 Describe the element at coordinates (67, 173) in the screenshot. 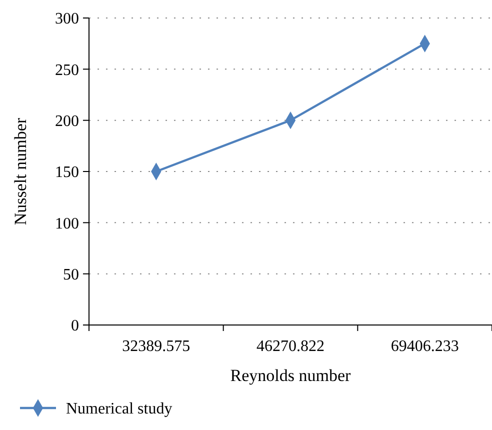

I see `y-tick-label: 150` at that location.